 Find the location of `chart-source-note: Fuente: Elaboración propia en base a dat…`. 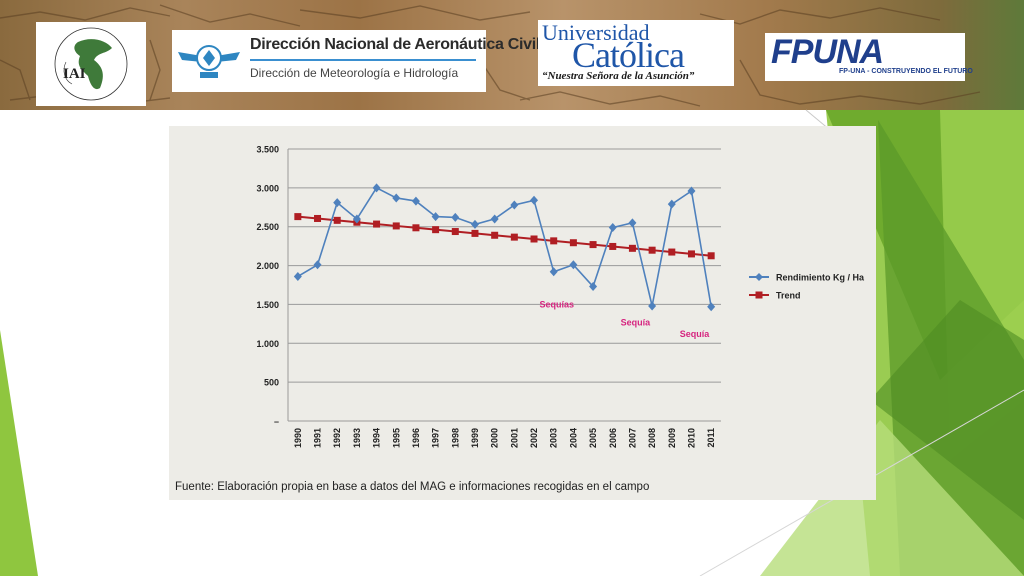

chart-source-note: Fuente: Elaboración propia en base a dat… is located at coordinates (412, 487).